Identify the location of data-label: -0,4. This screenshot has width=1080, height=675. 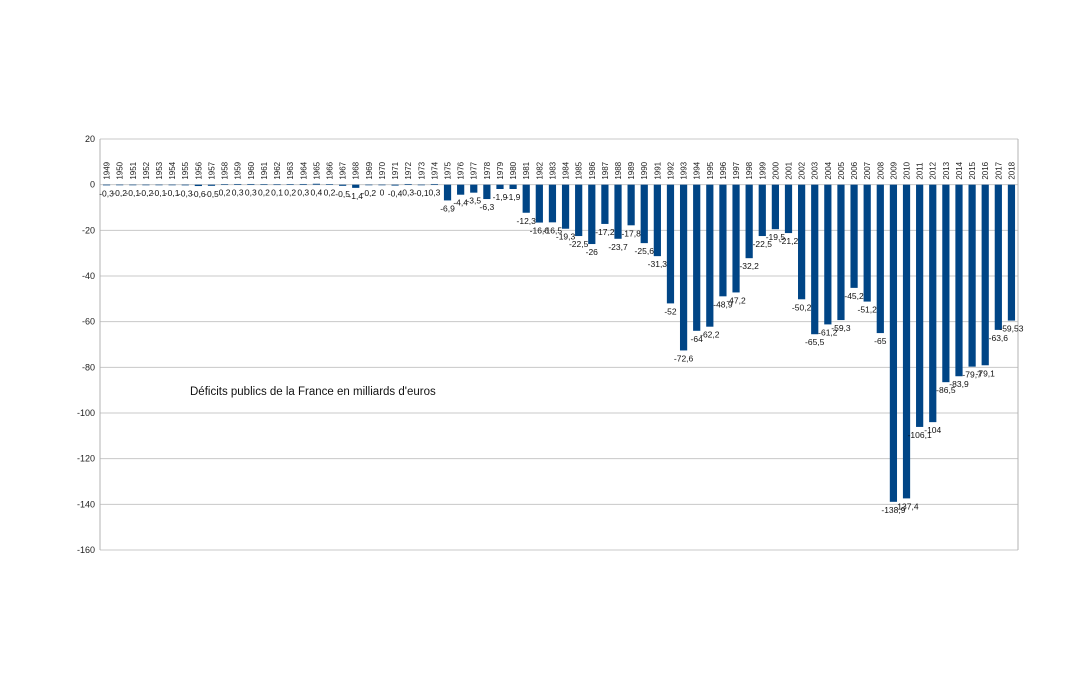
(395, 194).